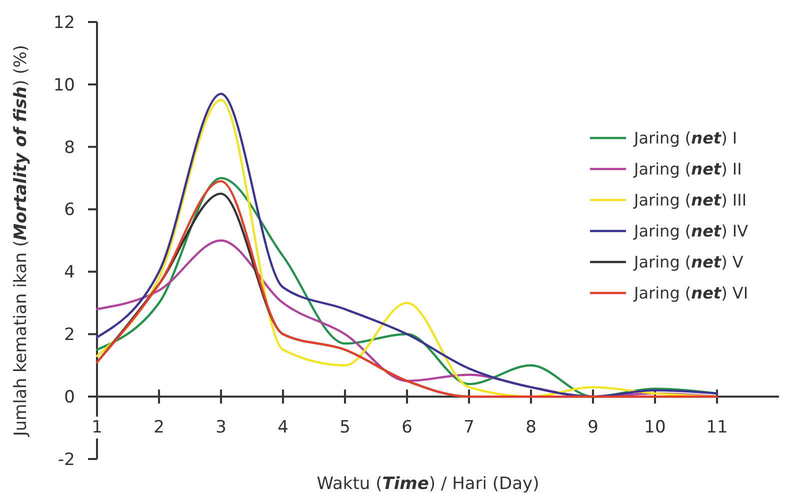 Image resolution: width=791 pixels, height=493 pixels. Describe the element at coordinates (69, 210) in the screenshot. I see `y-tick-label: 6` at that location.